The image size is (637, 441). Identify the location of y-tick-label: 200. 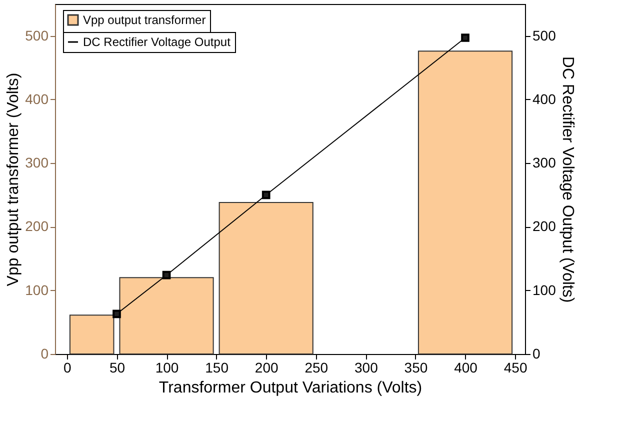
(37, 226).